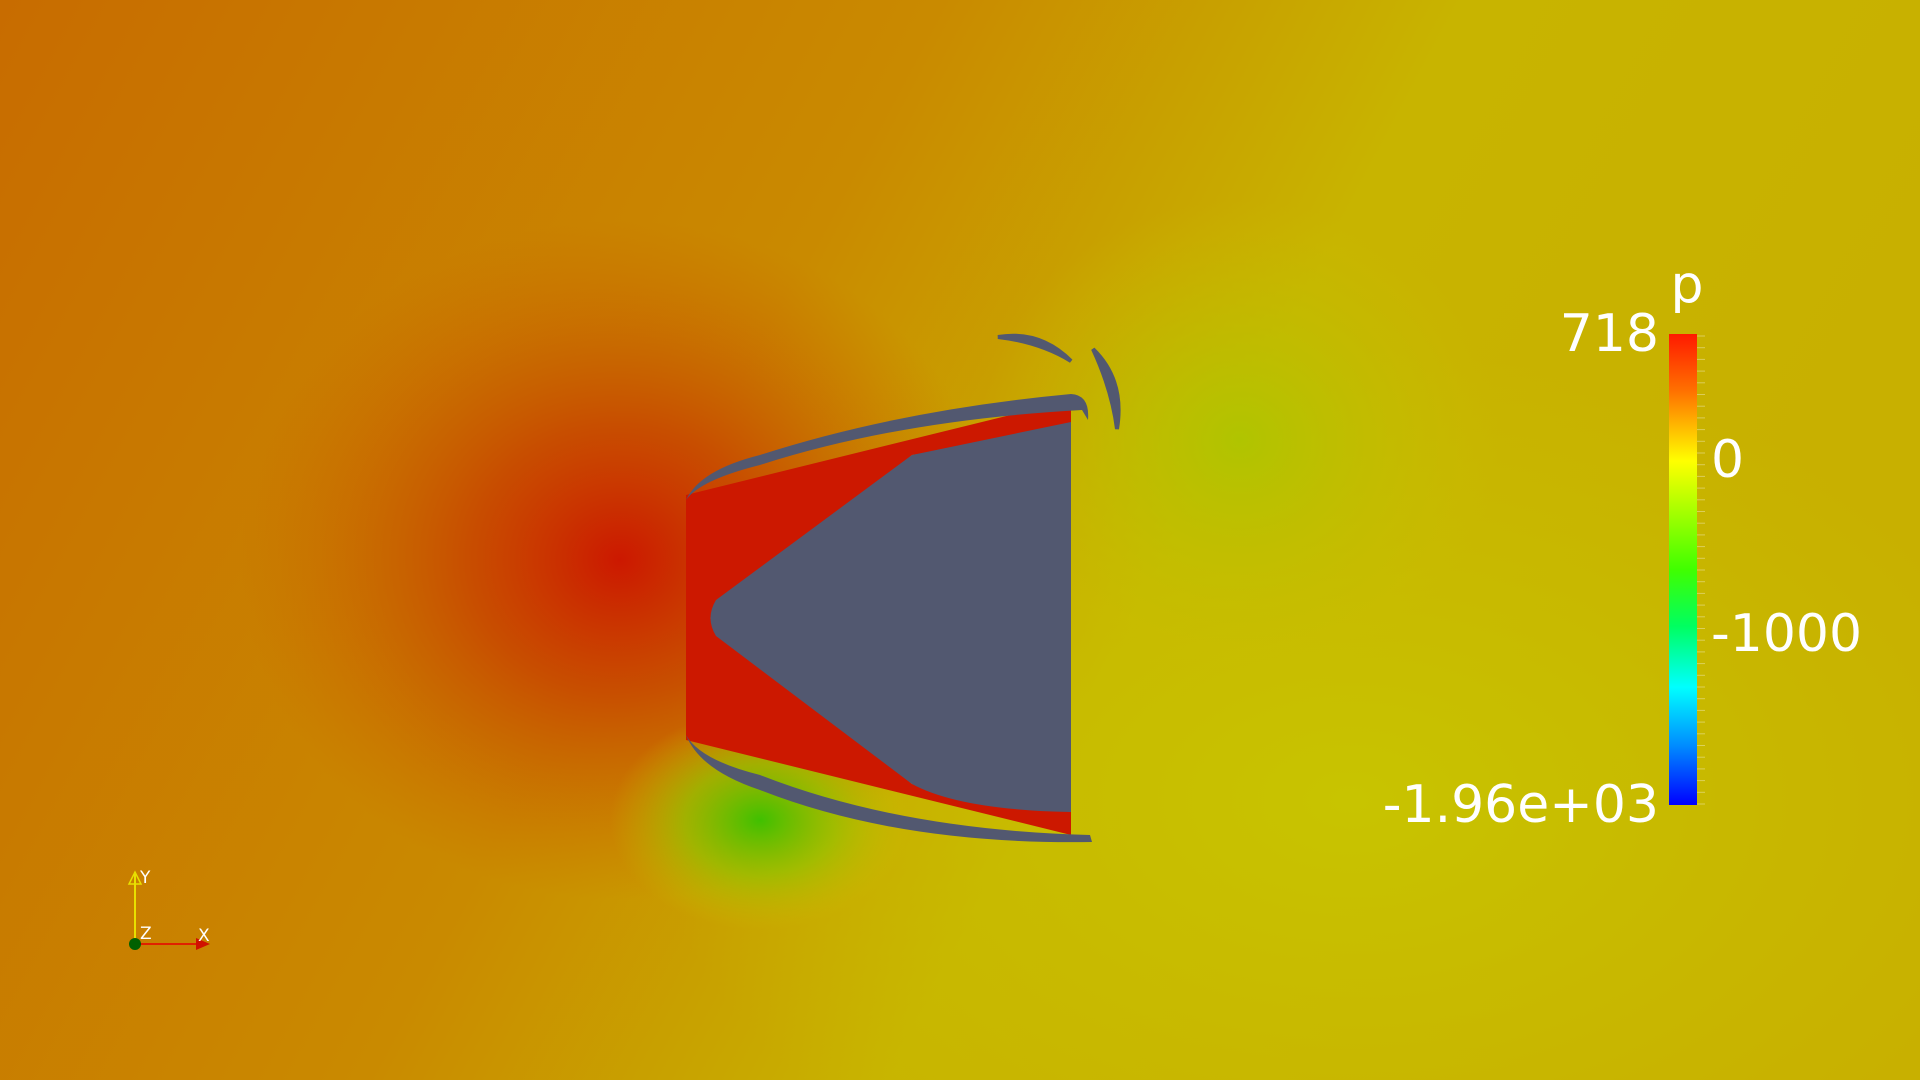  What do you see at coordinates (204, 936) in the screenshot?
I see `x-label: X` at bounding box center [204, 936].